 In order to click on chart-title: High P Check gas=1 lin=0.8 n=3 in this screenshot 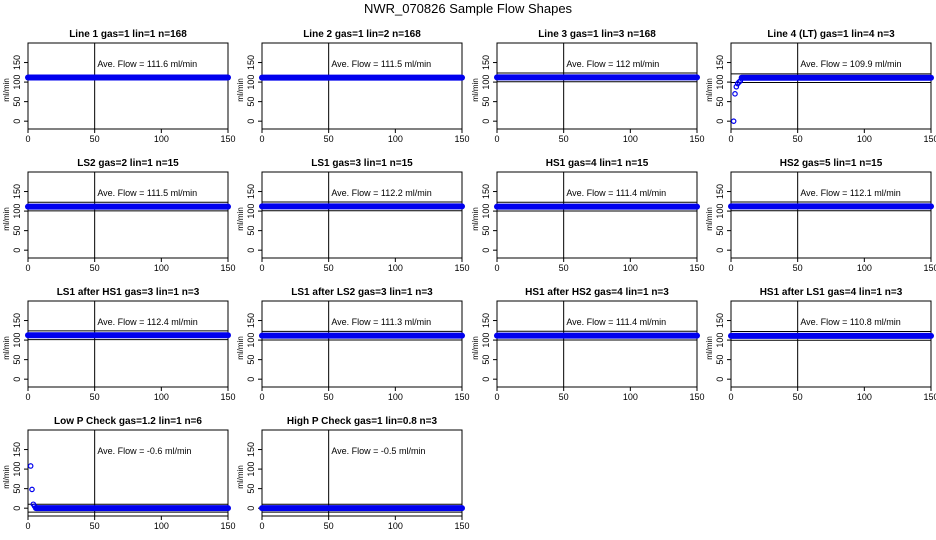, I will do `click(362, 421)`.